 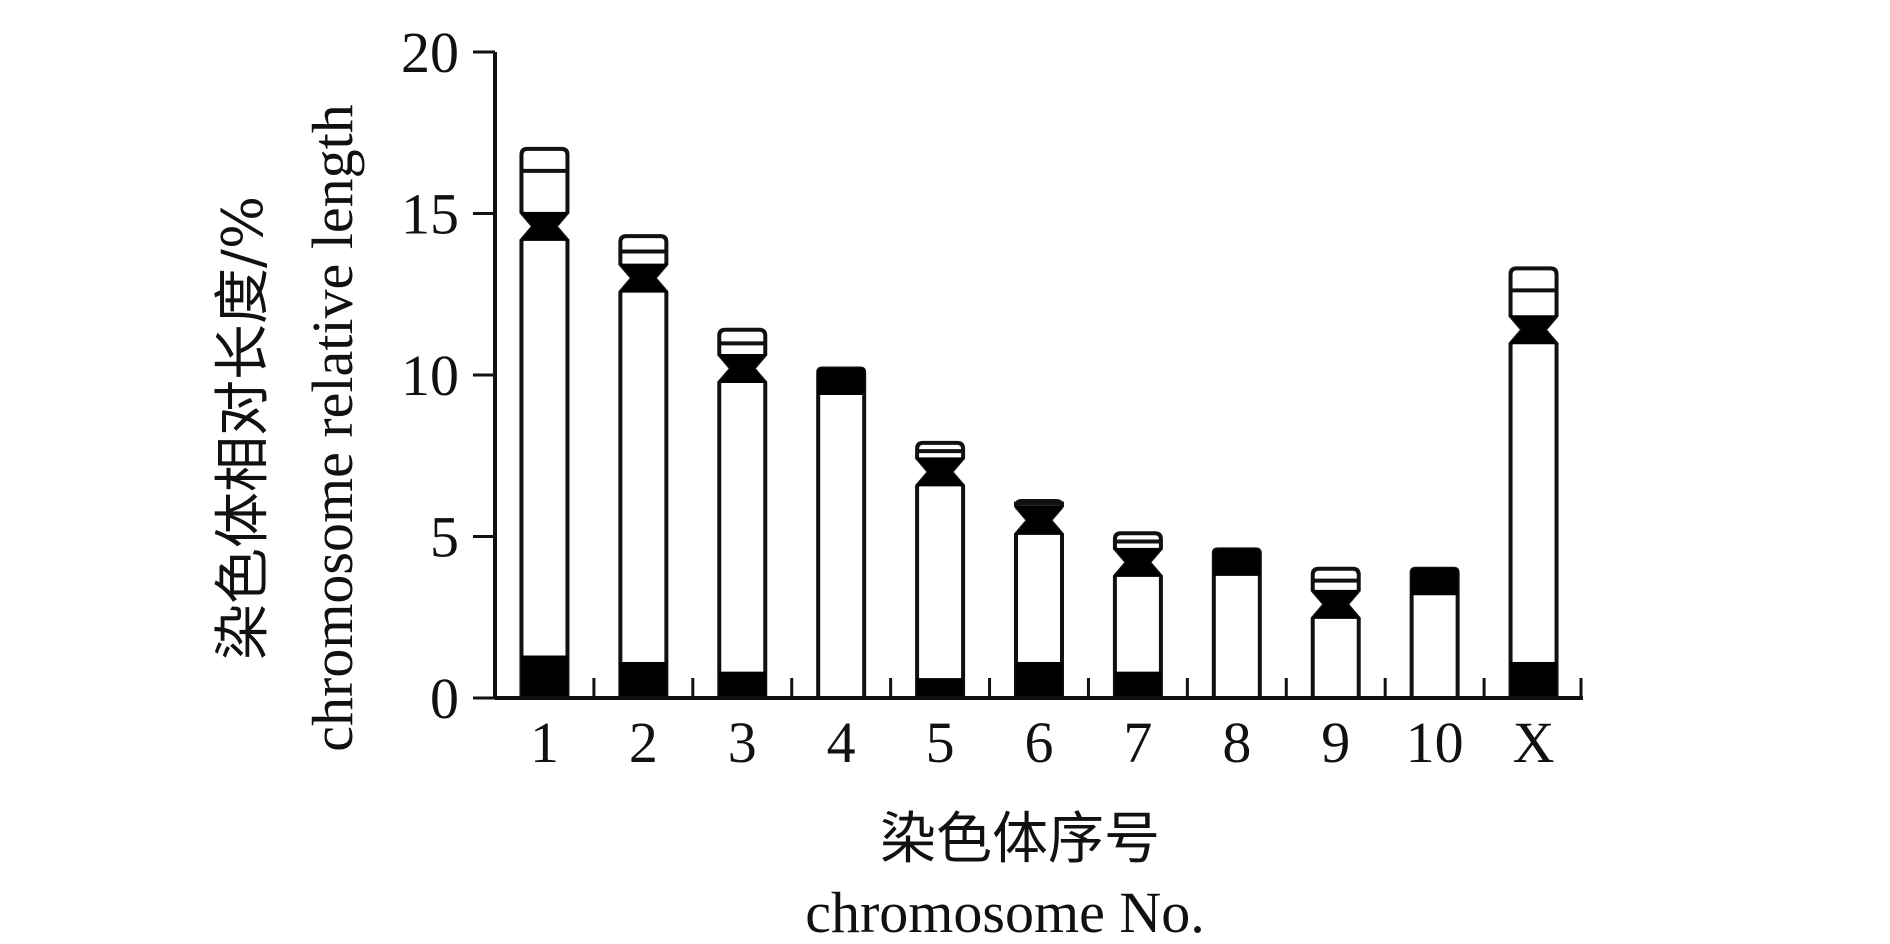 I want to click on x-tick-label: 5, so click(x=940, y=742).